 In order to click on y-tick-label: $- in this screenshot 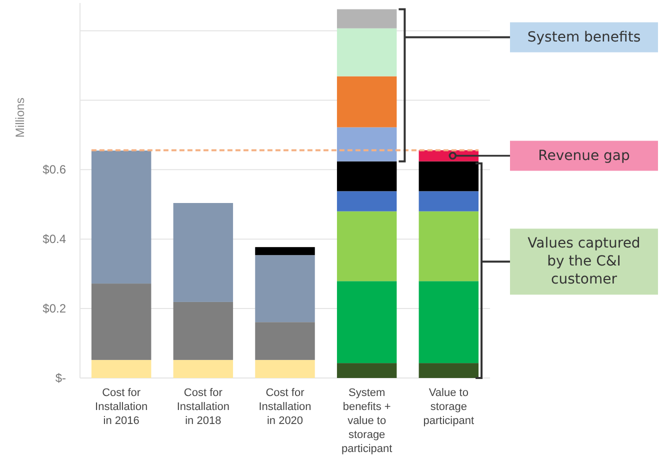, I will do `click(60, 378)`.